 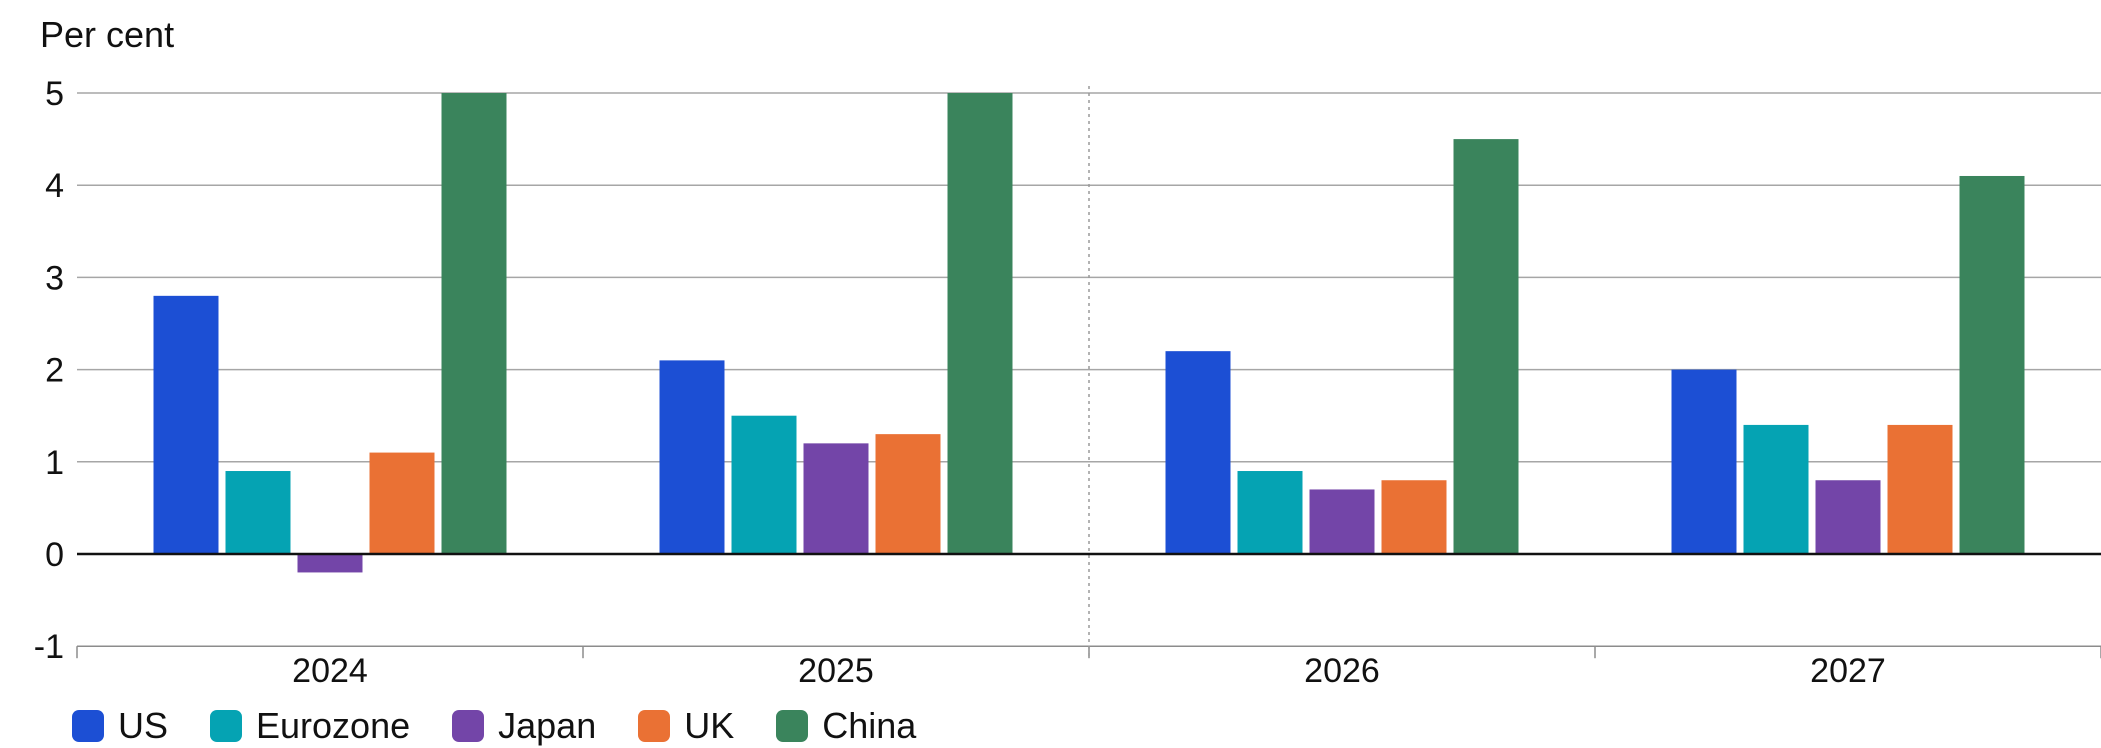 What do you see at coordinates (402, 503) in the screenshot?
I see `bar-uk-2024` at bounding box center [402, 503].